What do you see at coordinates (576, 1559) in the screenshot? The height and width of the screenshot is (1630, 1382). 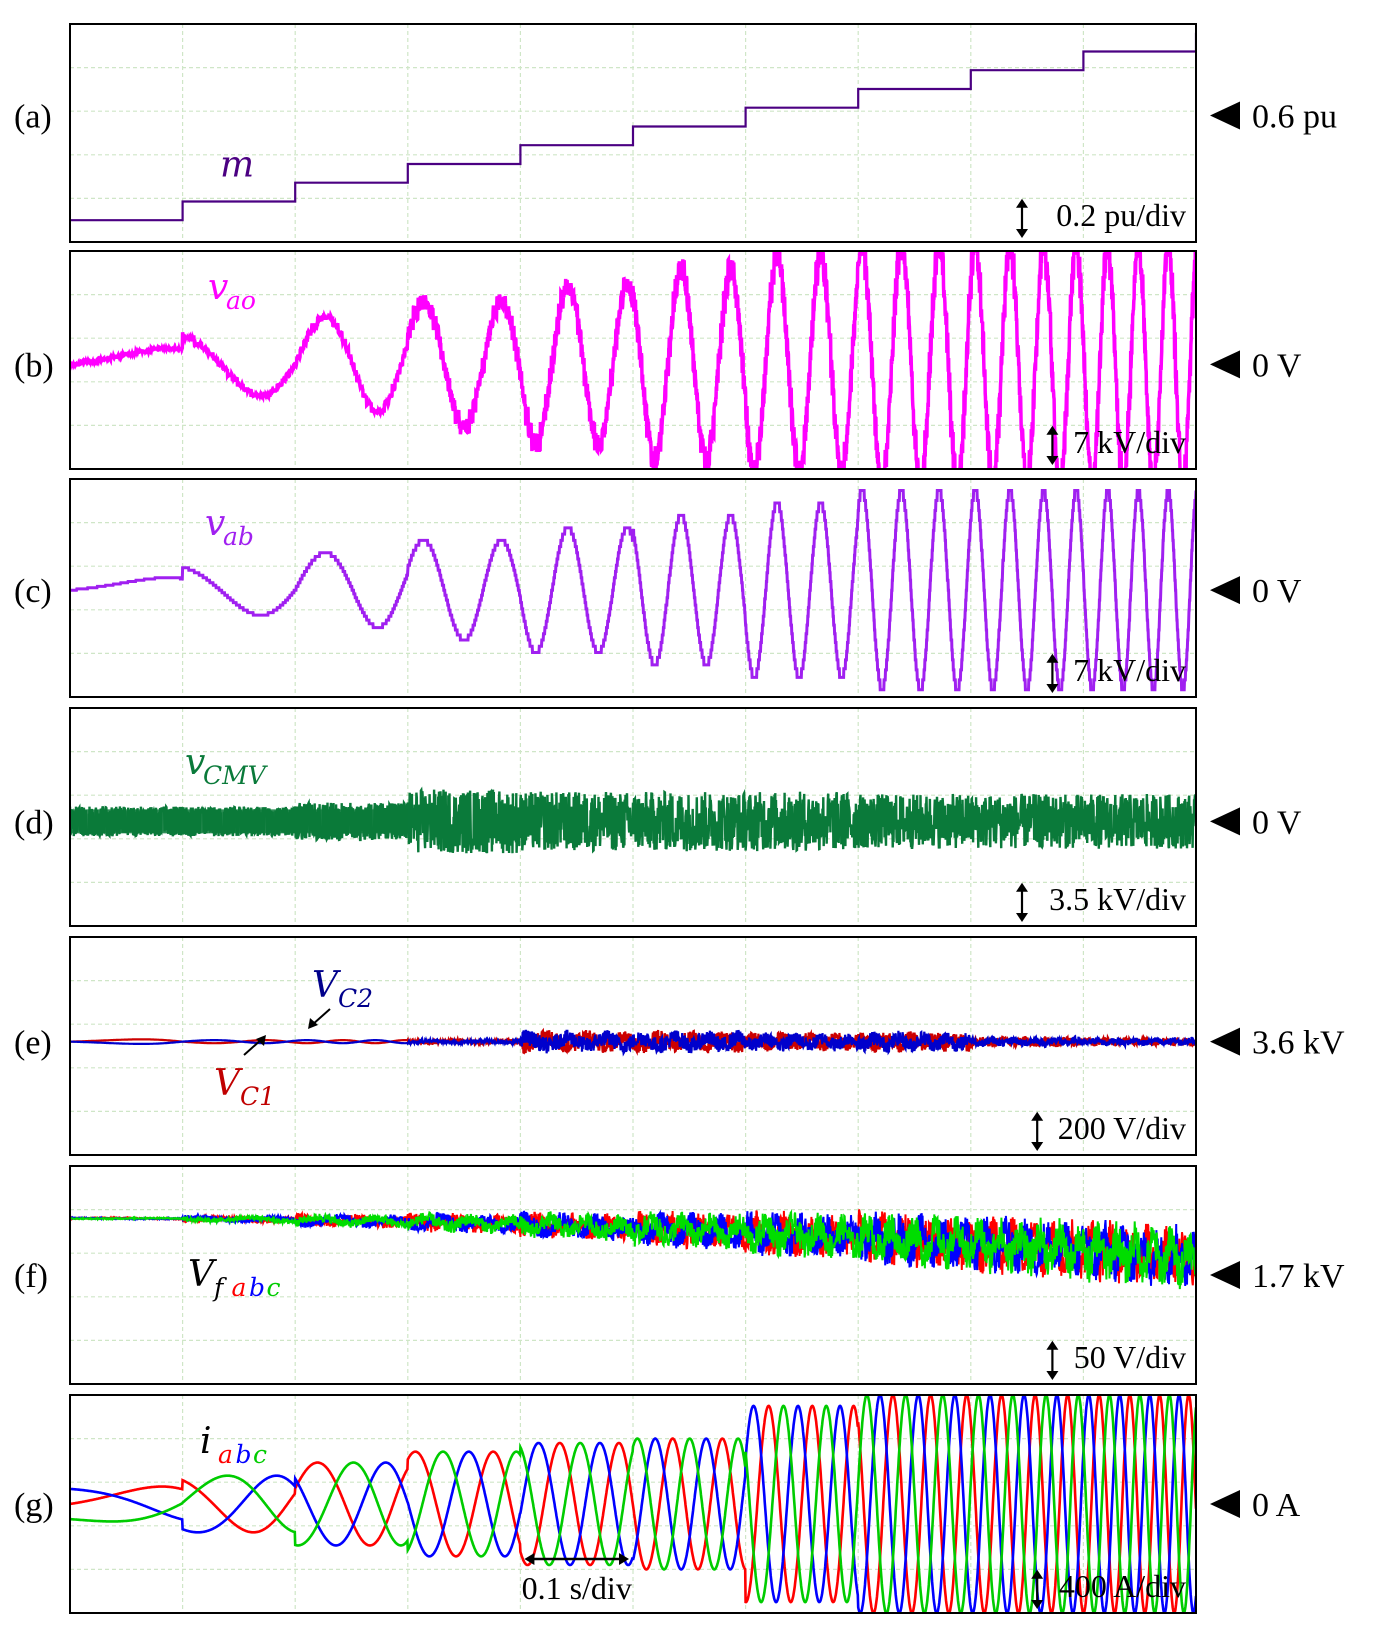 I see `time-scale-arrow` at bounding box center [576, 1559].